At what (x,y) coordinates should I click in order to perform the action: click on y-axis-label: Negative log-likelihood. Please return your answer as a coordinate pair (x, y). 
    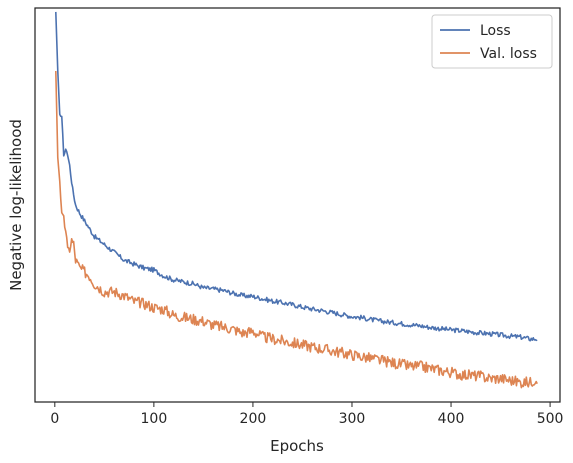
    Looking at the image, I should click on (16, 205).